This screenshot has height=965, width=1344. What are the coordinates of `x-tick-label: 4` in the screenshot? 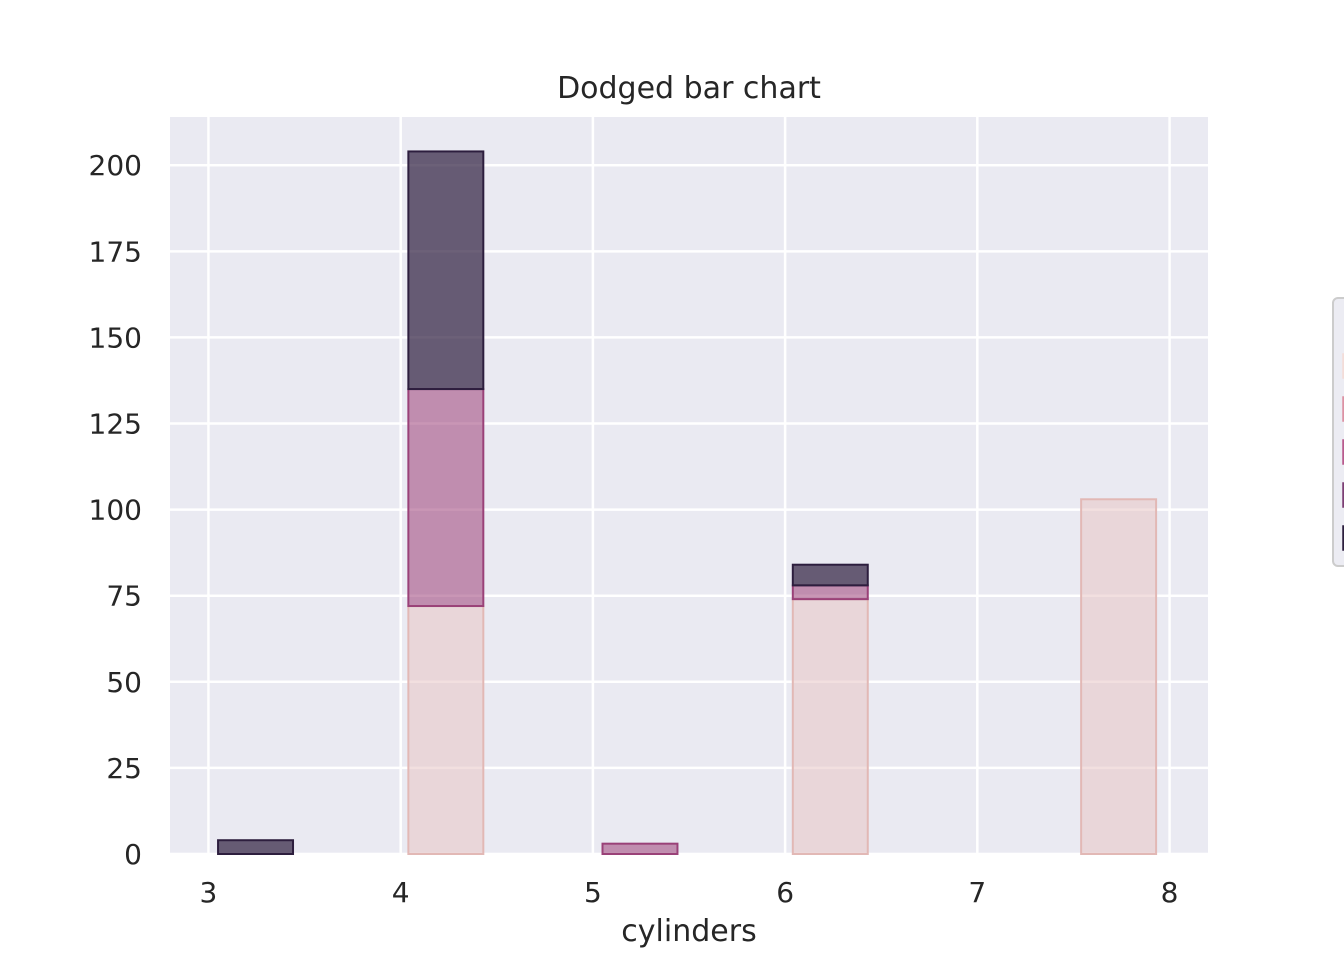 It's located at (401, 892).